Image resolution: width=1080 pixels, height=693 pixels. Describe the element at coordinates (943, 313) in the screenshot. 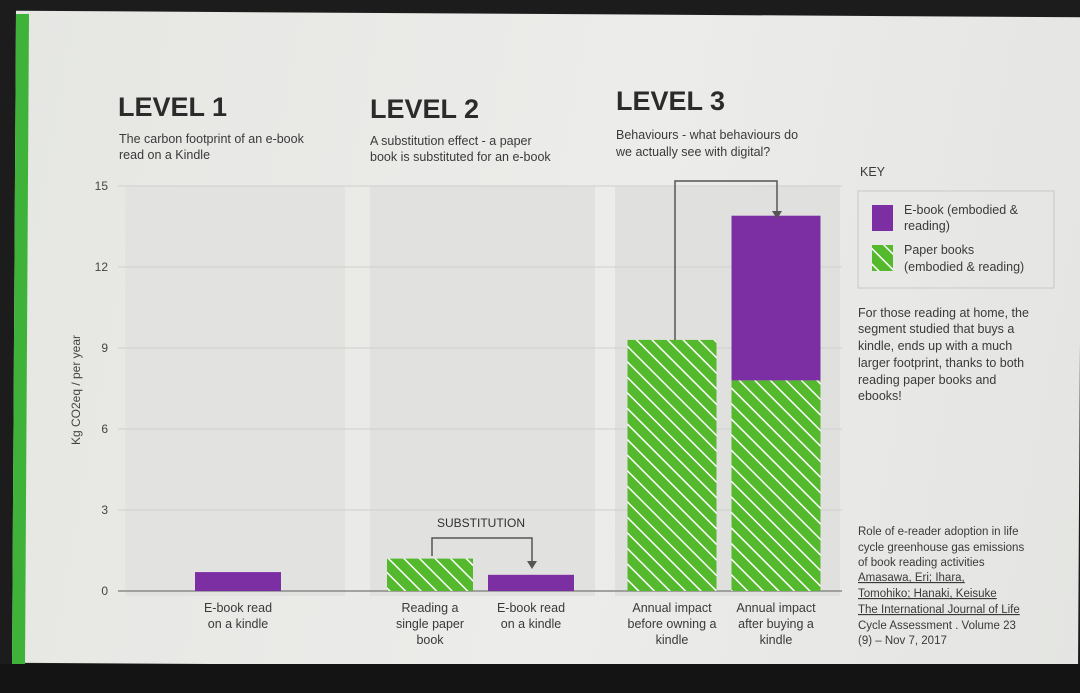

I see `note-line: For those reading at home, the` at that location.